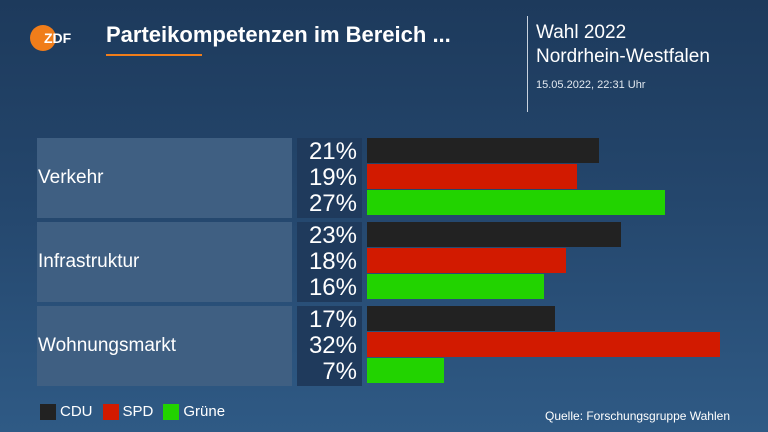 This screenshot has width=768, height=432. I want to click on data-label-verkehr-cdu: 21%, so click(332, 151).